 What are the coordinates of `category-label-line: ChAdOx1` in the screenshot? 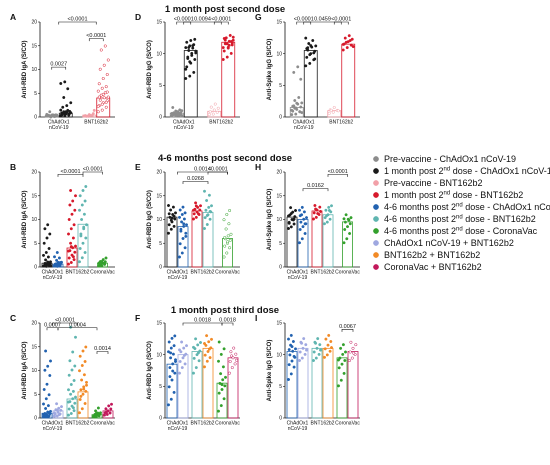 It's located at (53, 424).